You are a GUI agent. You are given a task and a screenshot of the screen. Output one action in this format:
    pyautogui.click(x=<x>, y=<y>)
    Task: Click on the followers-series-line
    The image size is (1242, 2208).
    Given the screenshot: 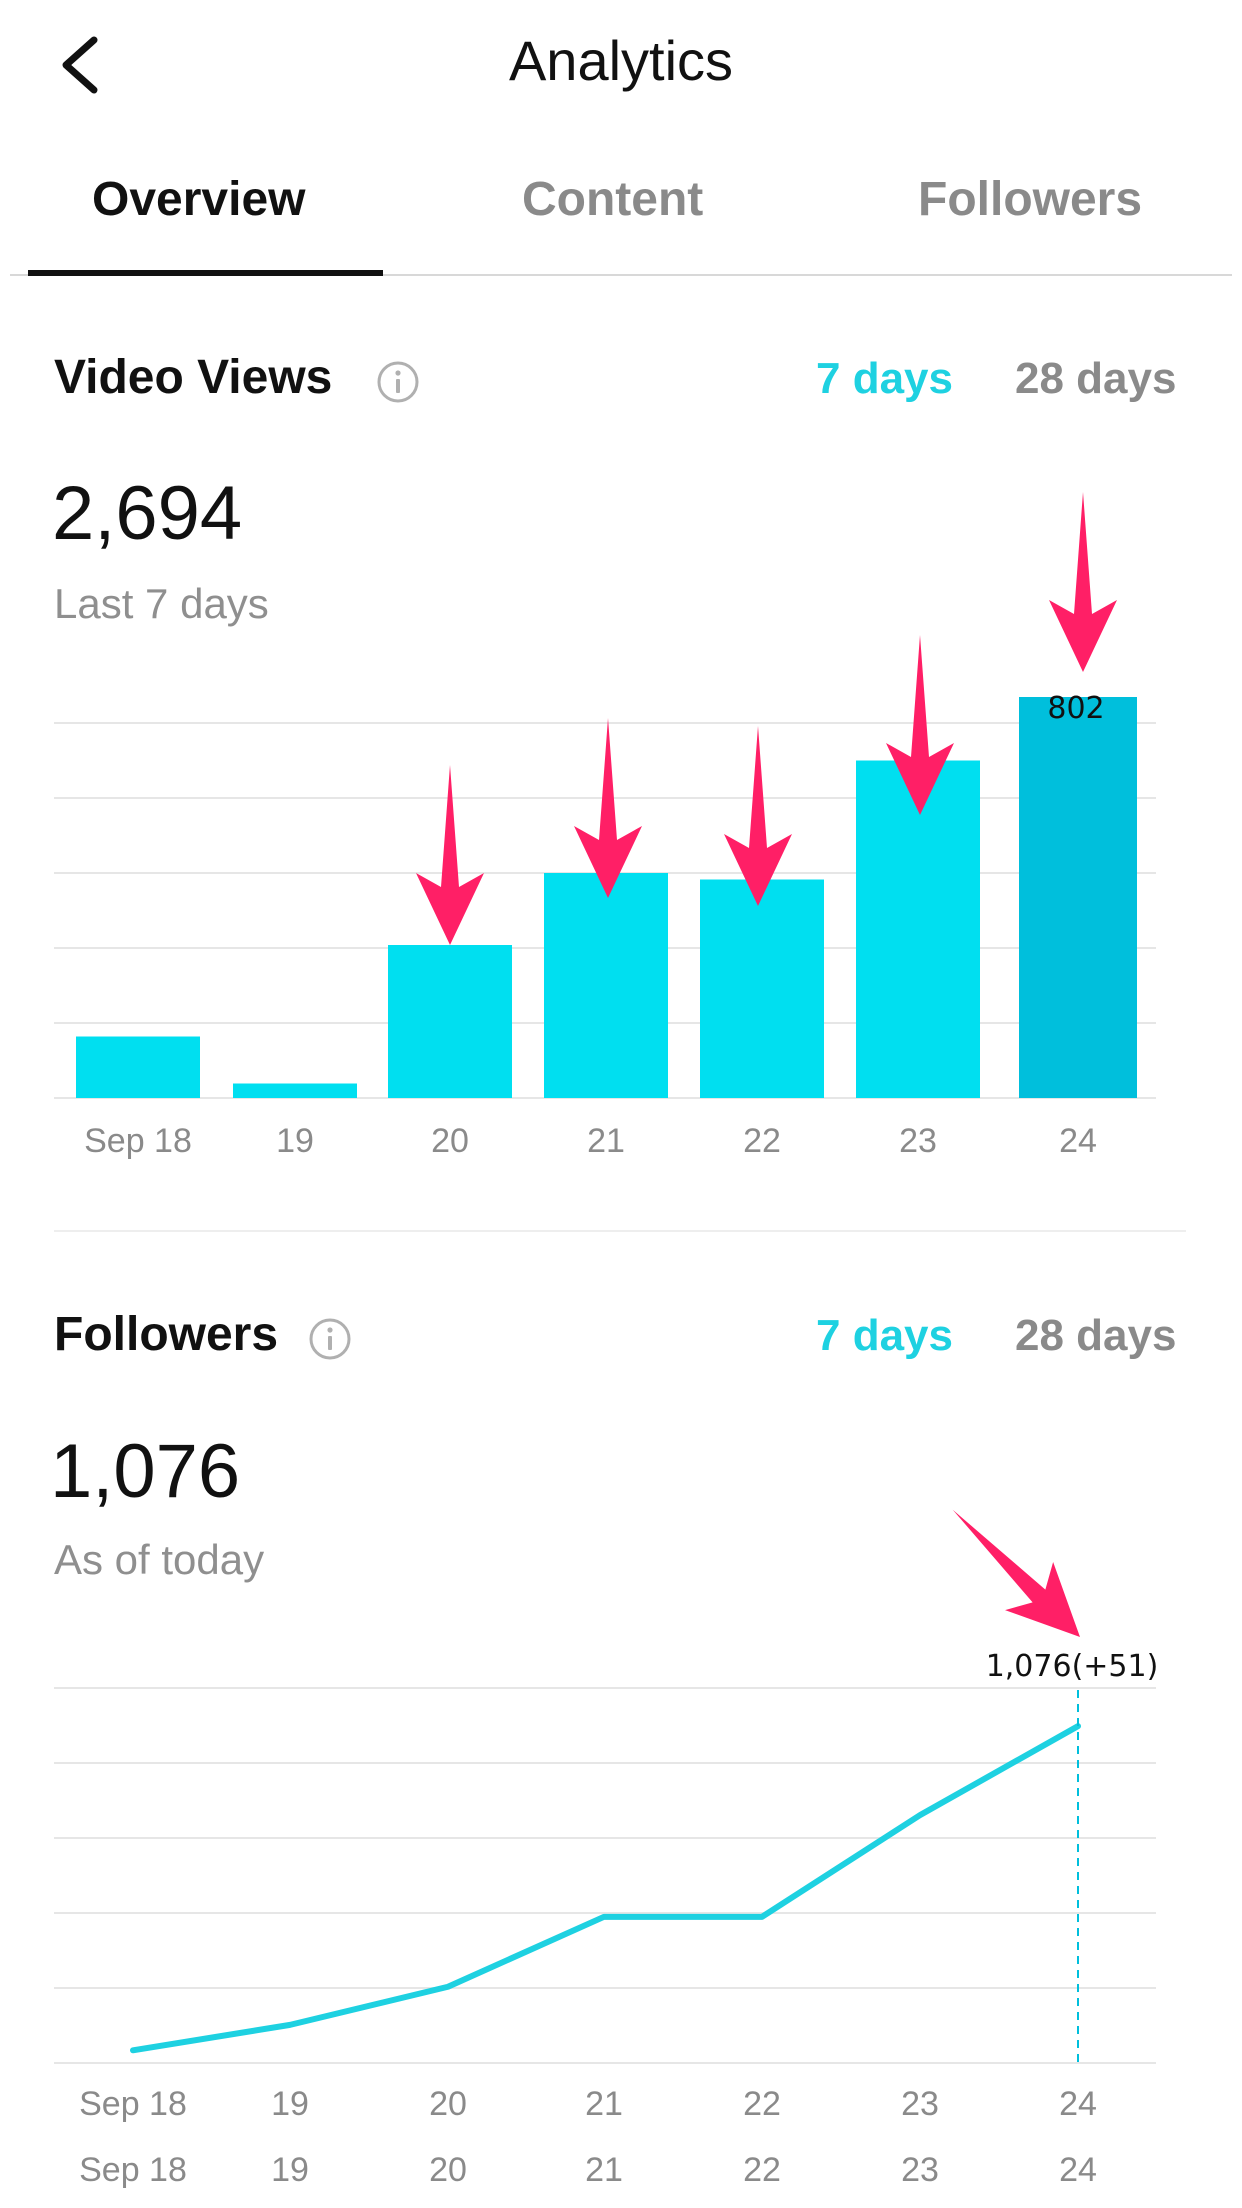 What is the action you would take?
    pyautogui.click(x=605, y=1888)
    